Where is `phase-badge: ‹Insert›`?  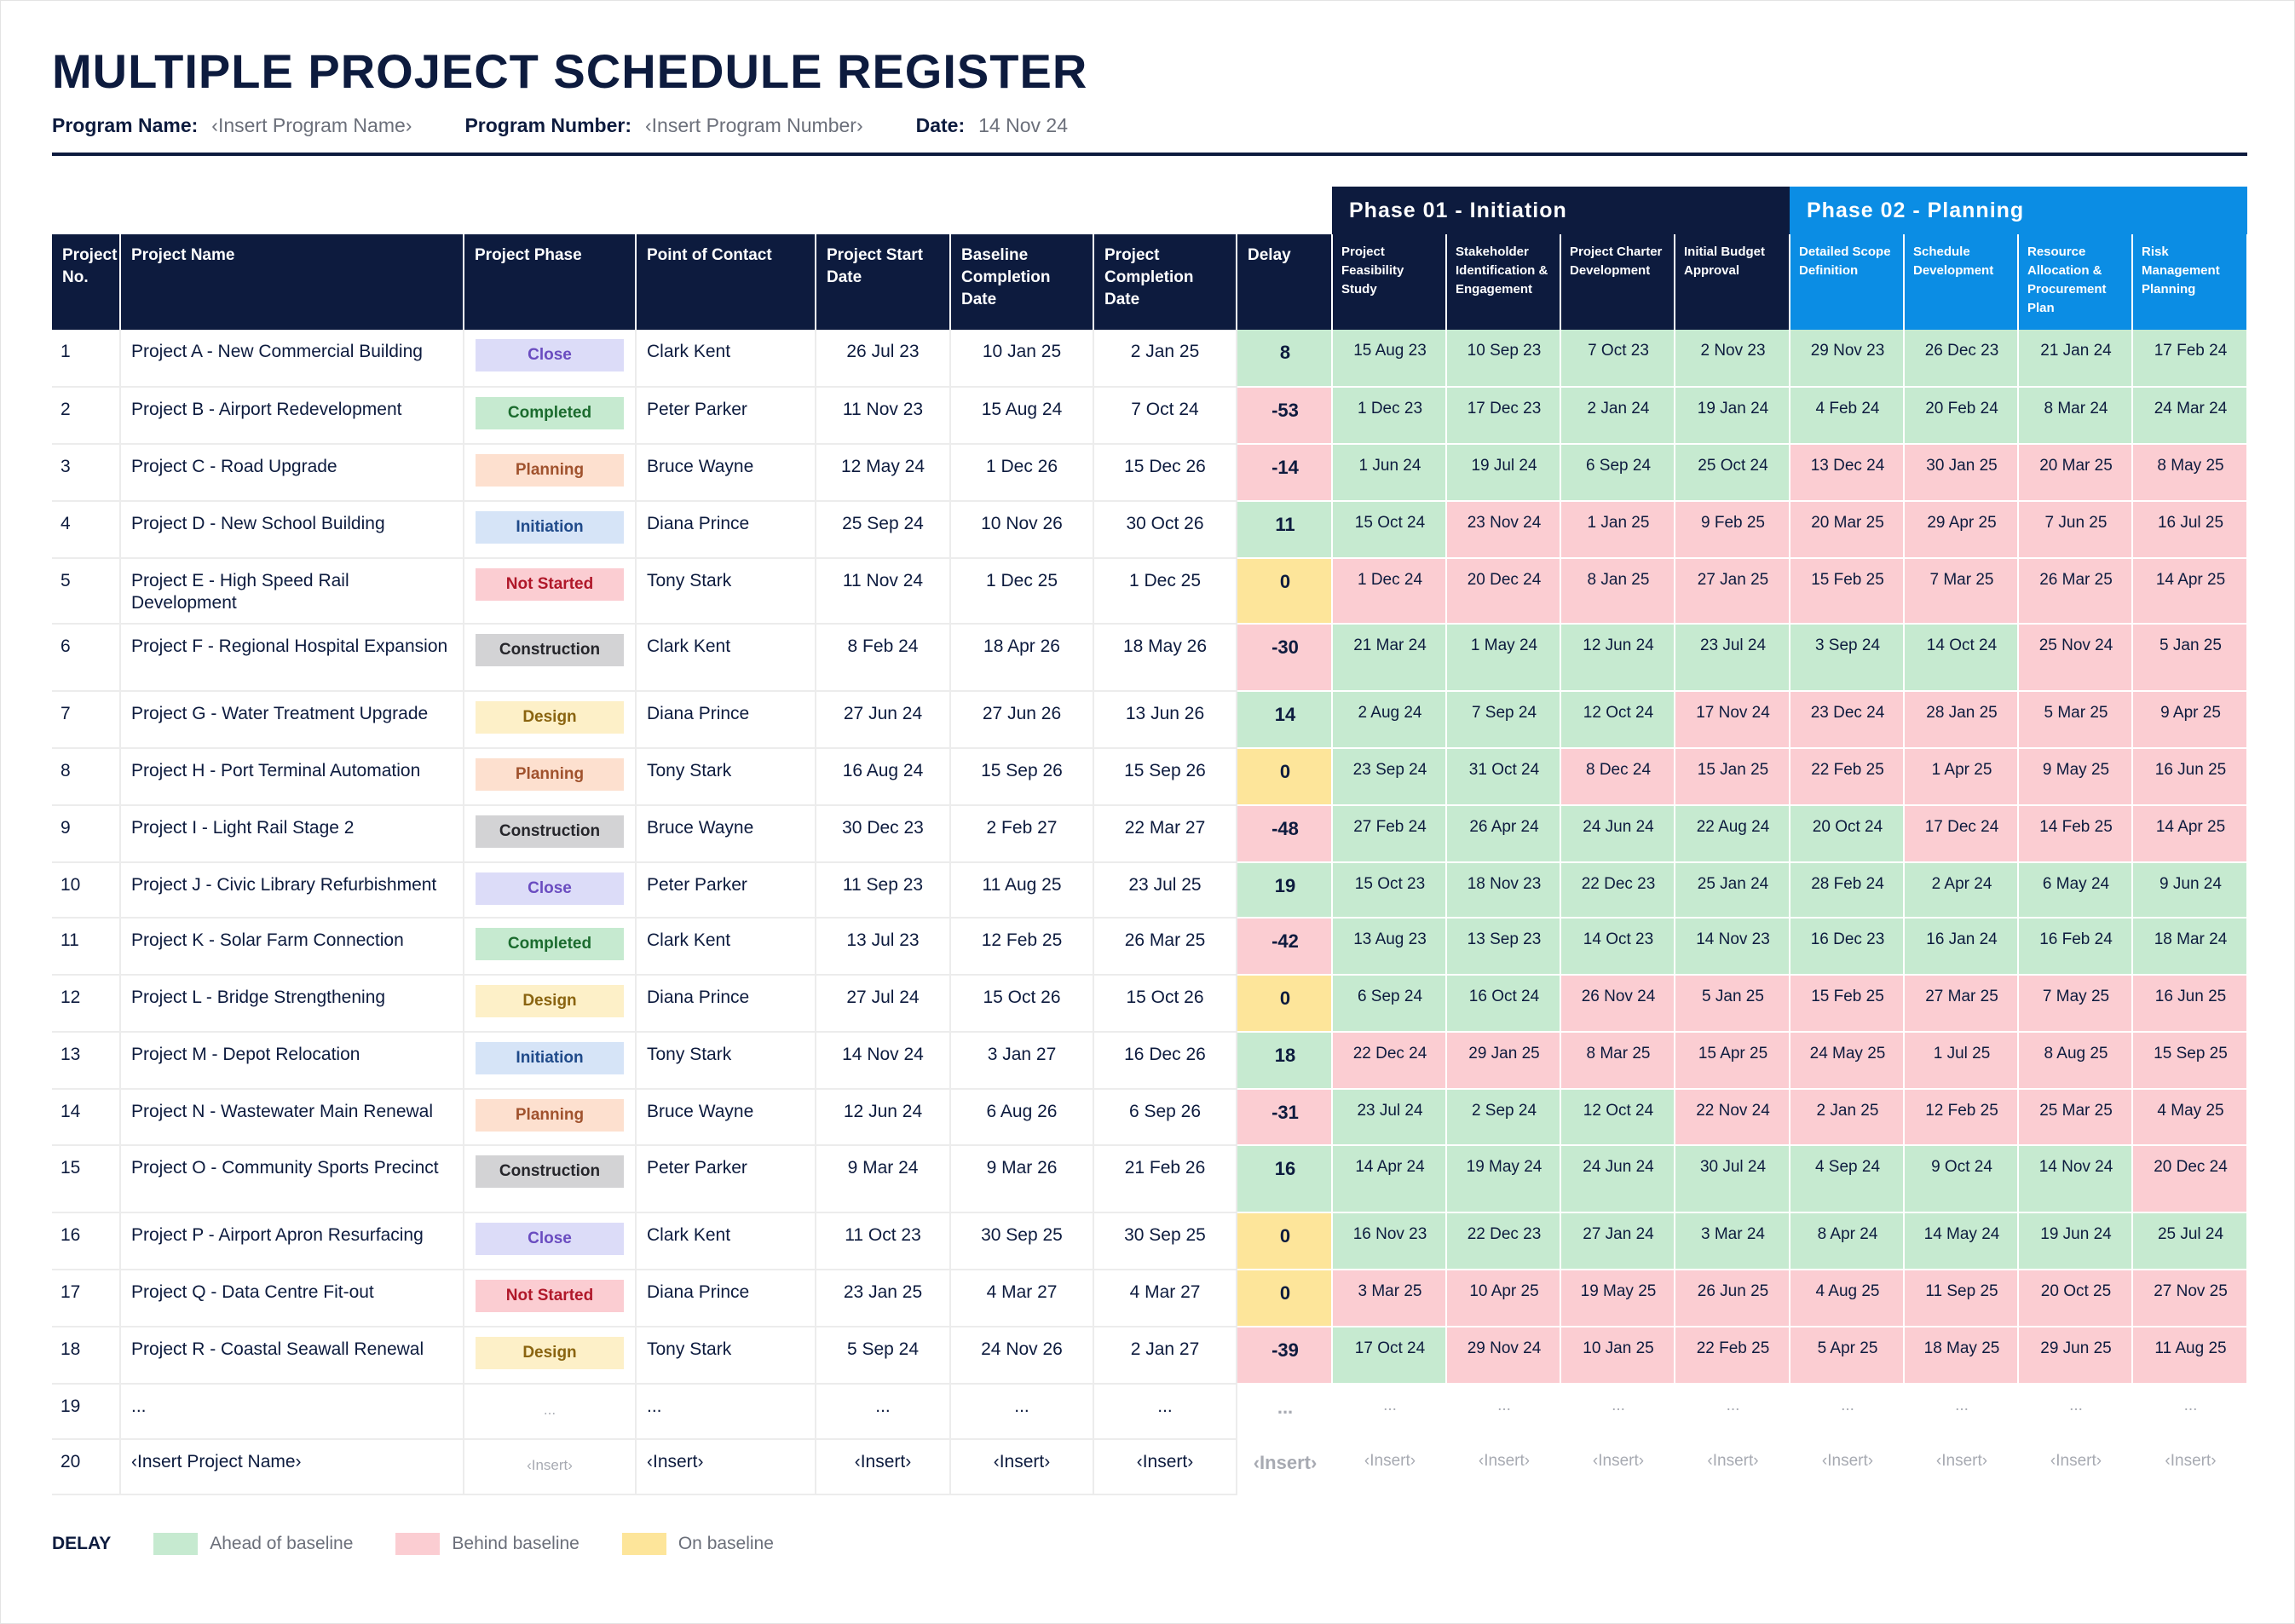 phase-badge: ‹Insert› is located at coordinates (550, 1464).